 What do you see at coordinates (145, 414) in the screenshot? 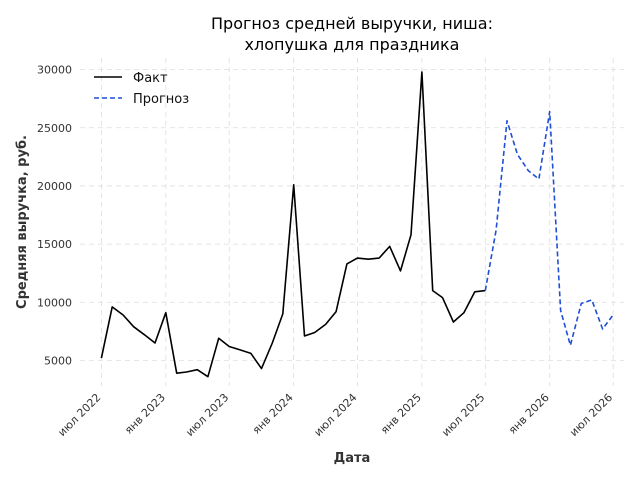
I see `x-tick-label: янв 2023` at bounding box center [145, 414].